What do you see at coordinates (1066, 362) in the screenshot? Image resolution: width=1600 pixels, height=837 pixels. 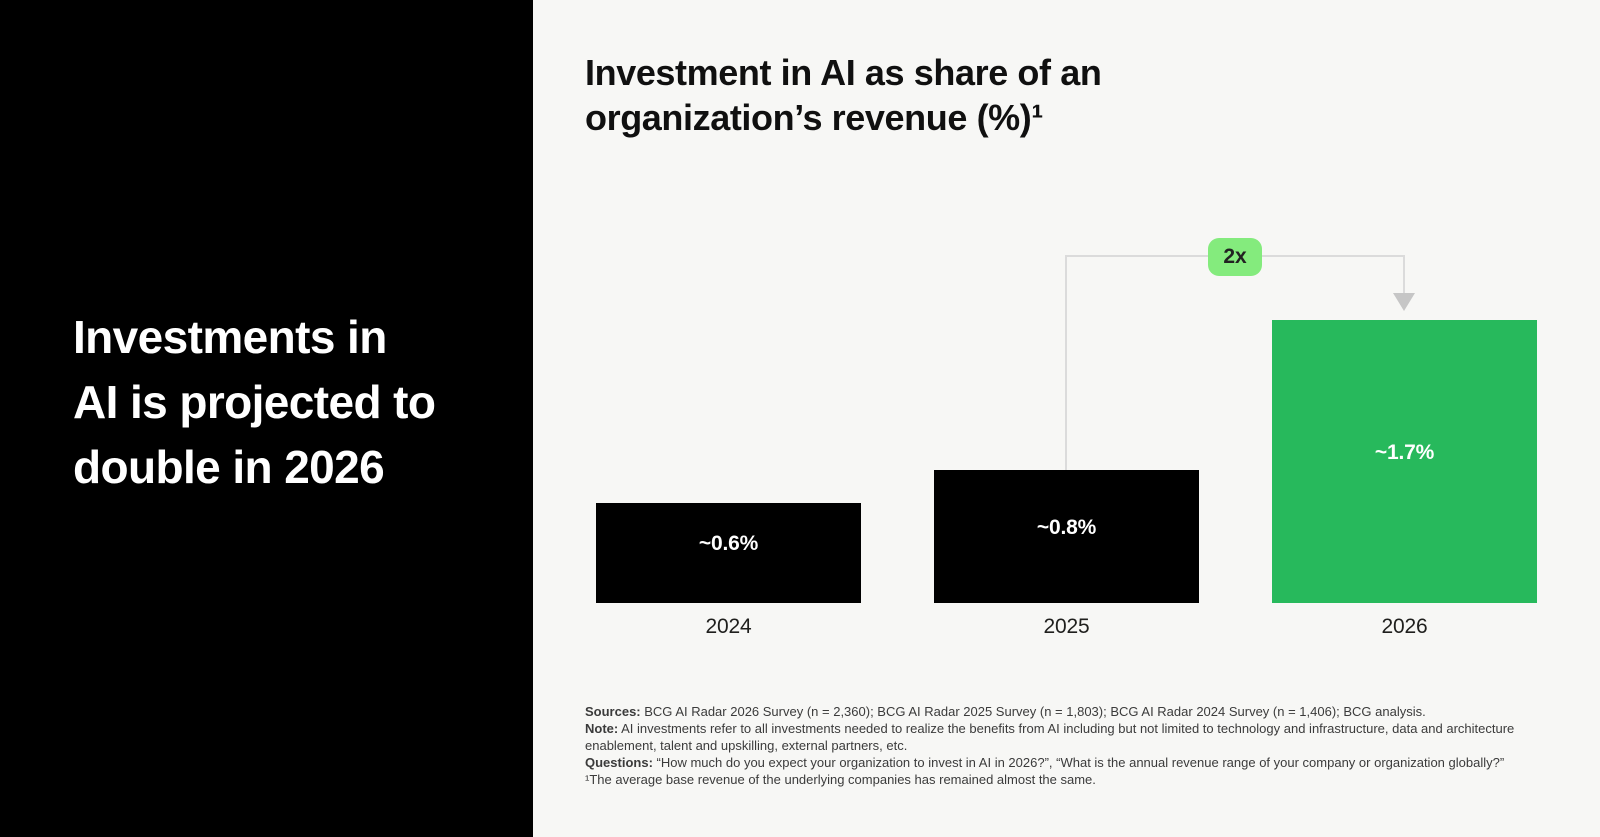 I see `connector-vertical-line` at bounding box center [1066, 362].